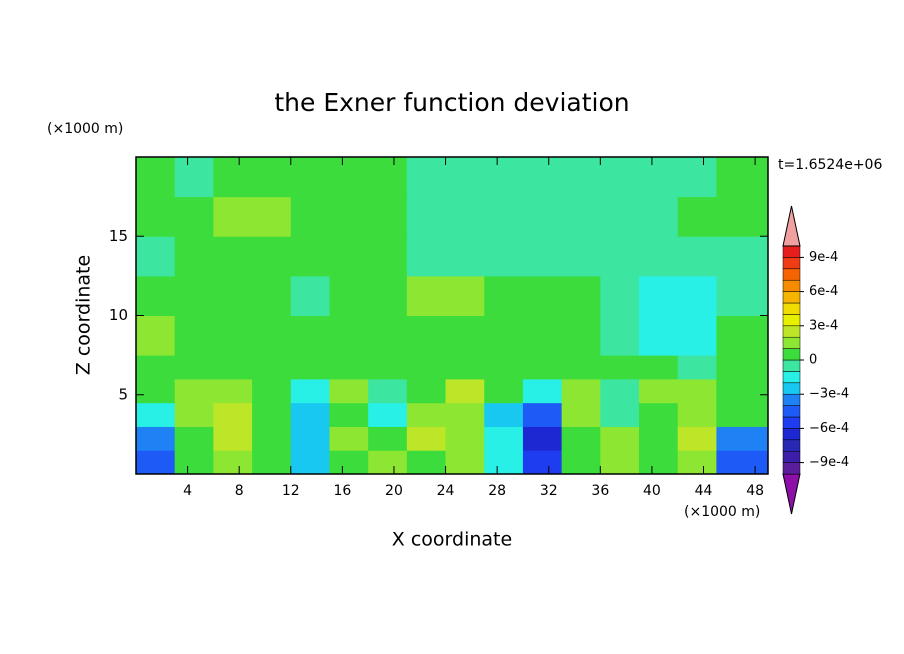 The height and width of the screenshot is (654, 904). What do you see at coordinates (123, 394) in the screenshot?
I see `y-tick-label: 5` at bounding box center [123, 394].